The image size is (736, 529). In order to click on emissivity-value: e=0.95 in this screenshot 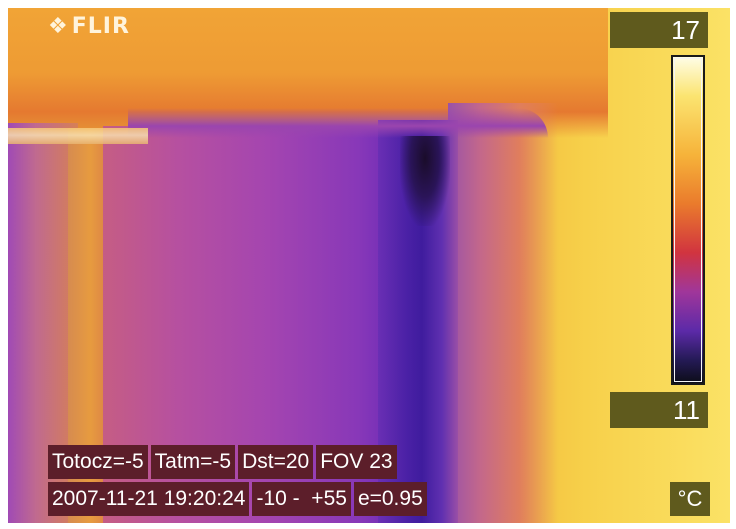, I will do `click(390, 499)`.